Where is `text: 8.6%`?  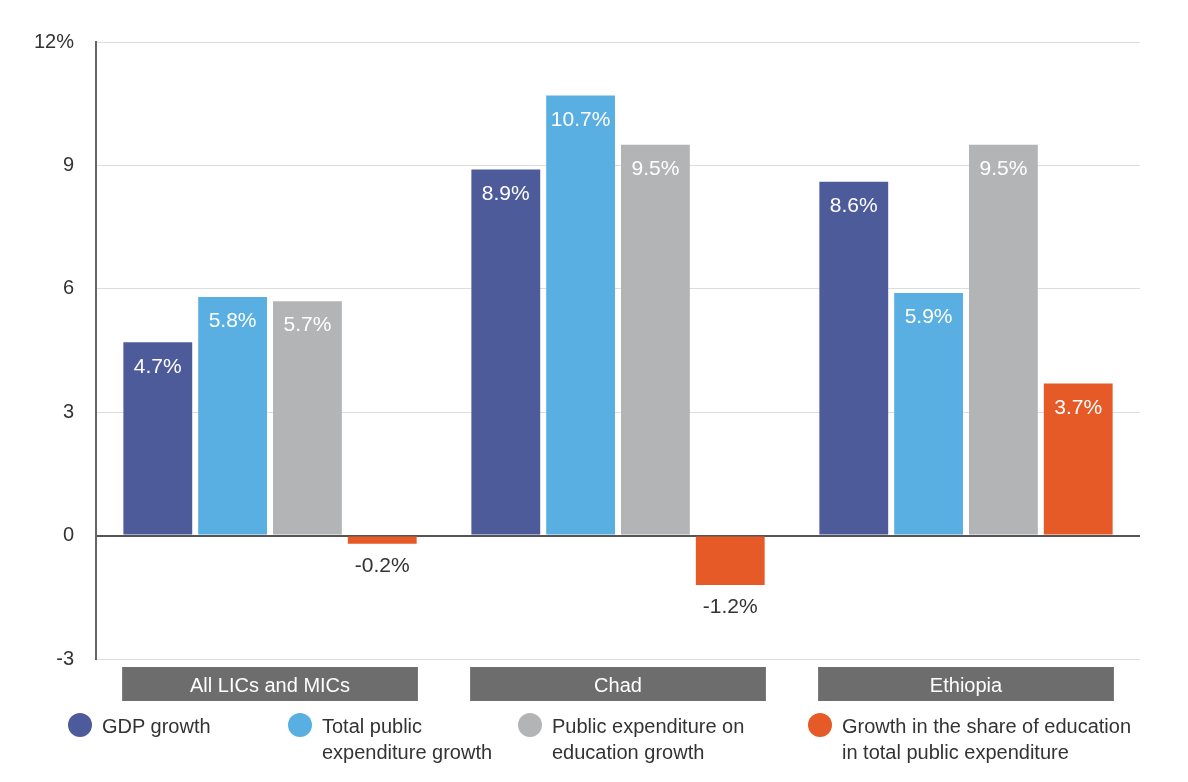 text: 8.6% is located at coordinates (853, 205).